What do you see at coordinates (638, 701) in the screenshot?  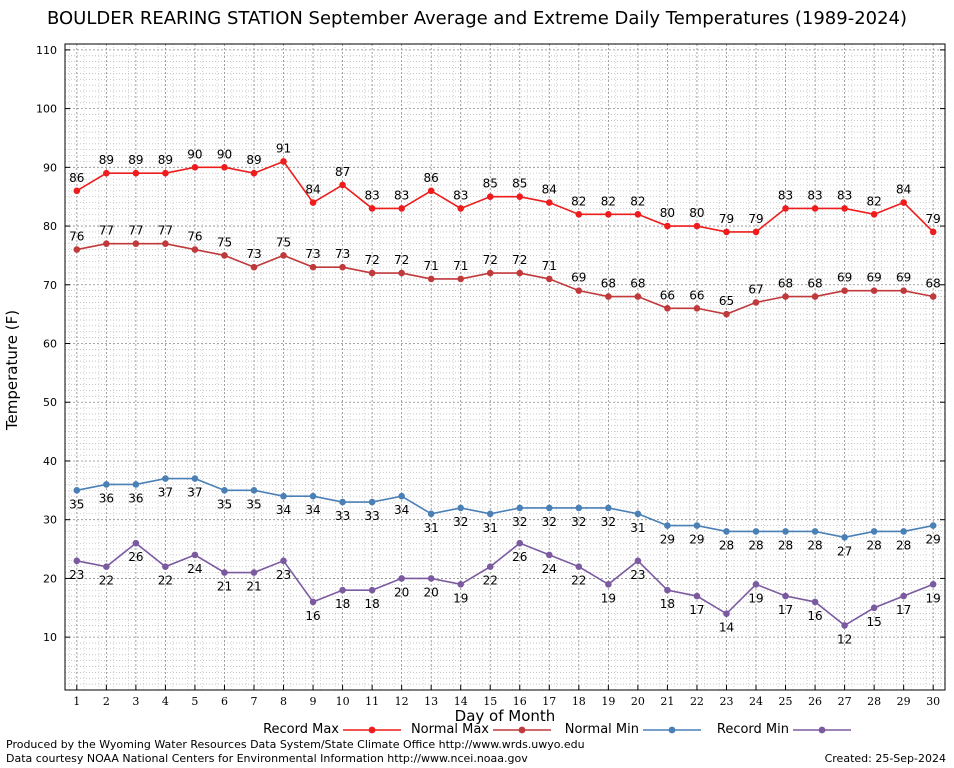 I see `x-tick-label: 20` at bounding box center [638, 701].